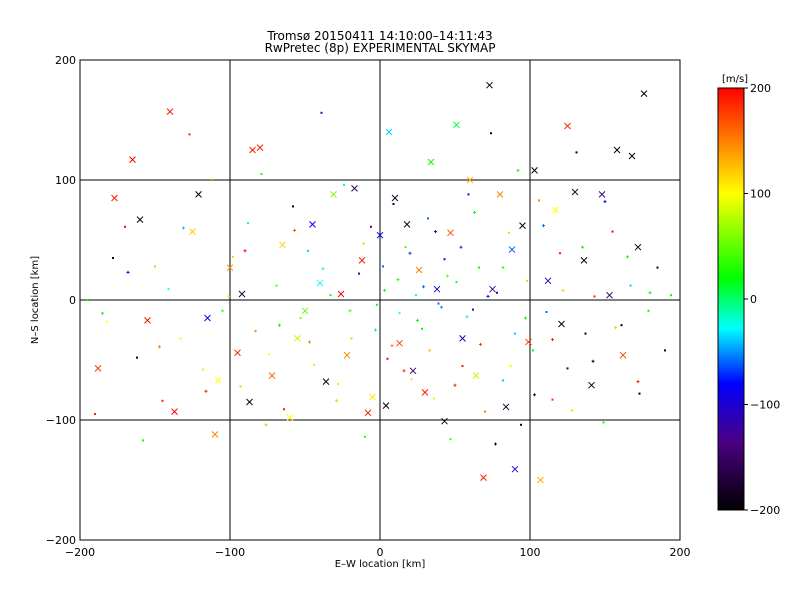 The width and height of the screenshot is (800, 600). What do you see at coordinates (765, 405) in the screenshot?
I see `colorbar-tick-label: −100` at bounding box center [765, 405].